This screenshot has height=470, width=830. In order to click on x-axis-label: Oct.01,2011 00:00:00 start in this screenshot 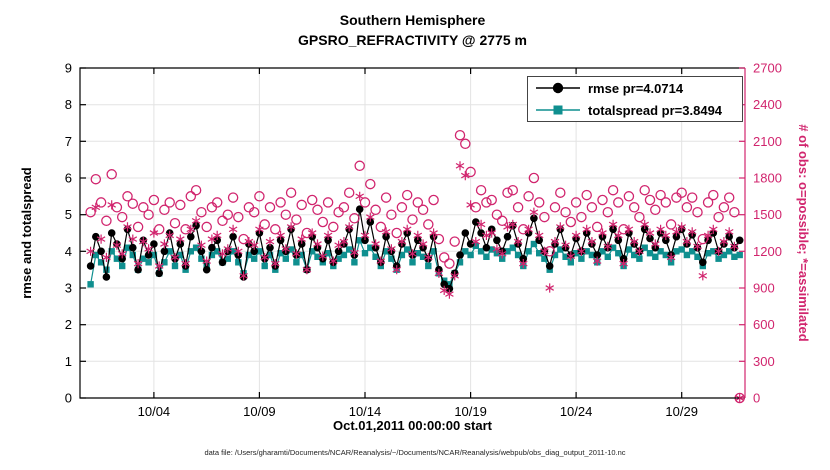, I will do `click(412, 425)`.